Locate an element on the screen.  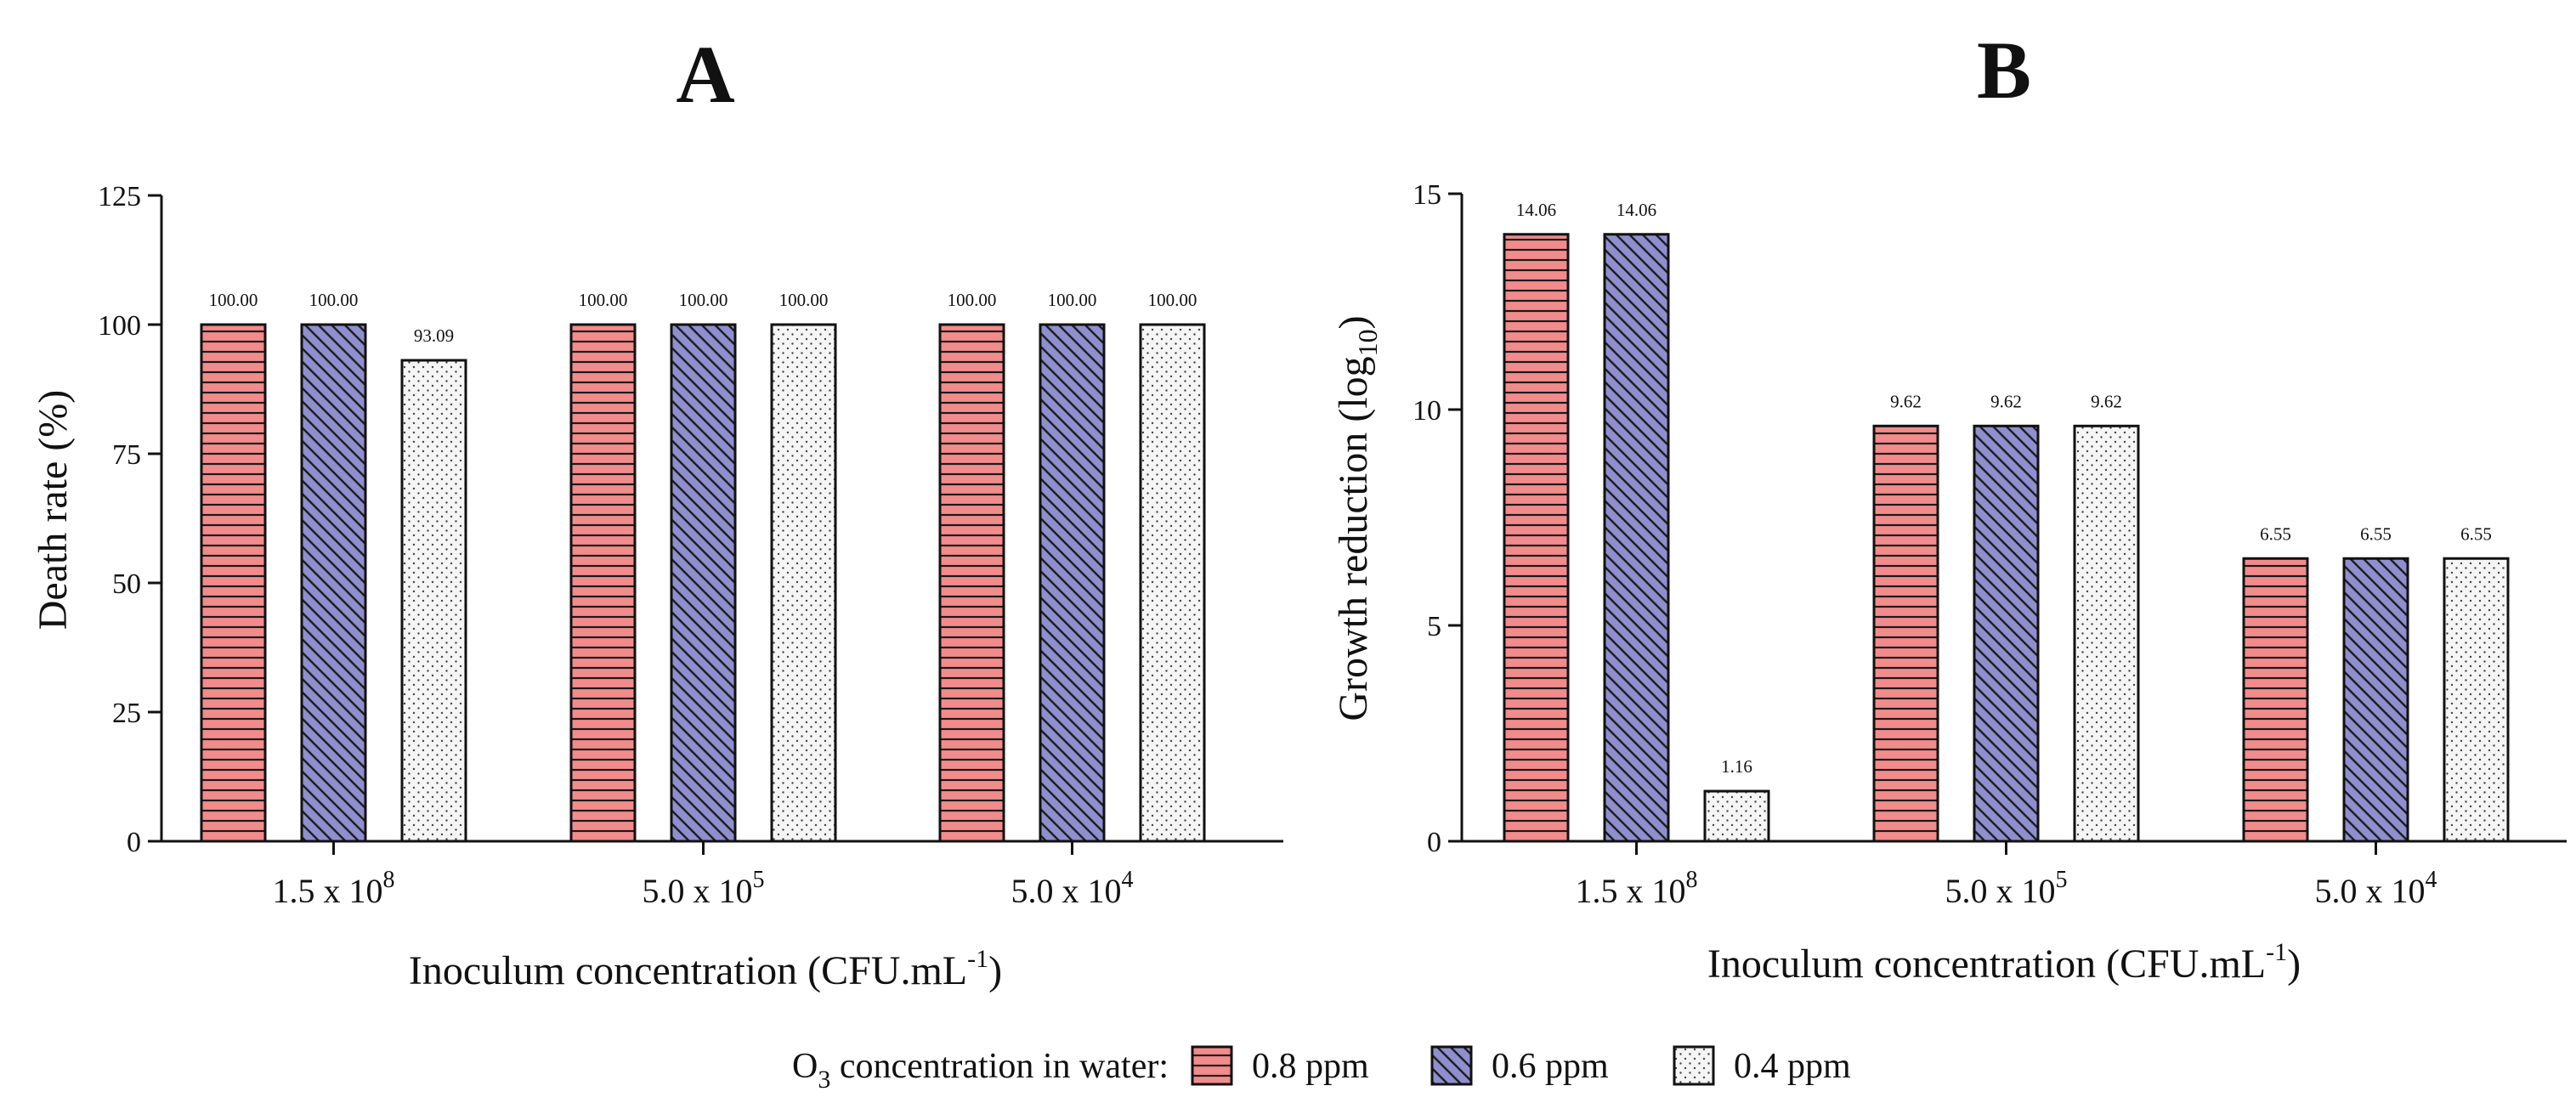
panel-b-y-tick-label: 0 is located at coordinates (1434, 842).